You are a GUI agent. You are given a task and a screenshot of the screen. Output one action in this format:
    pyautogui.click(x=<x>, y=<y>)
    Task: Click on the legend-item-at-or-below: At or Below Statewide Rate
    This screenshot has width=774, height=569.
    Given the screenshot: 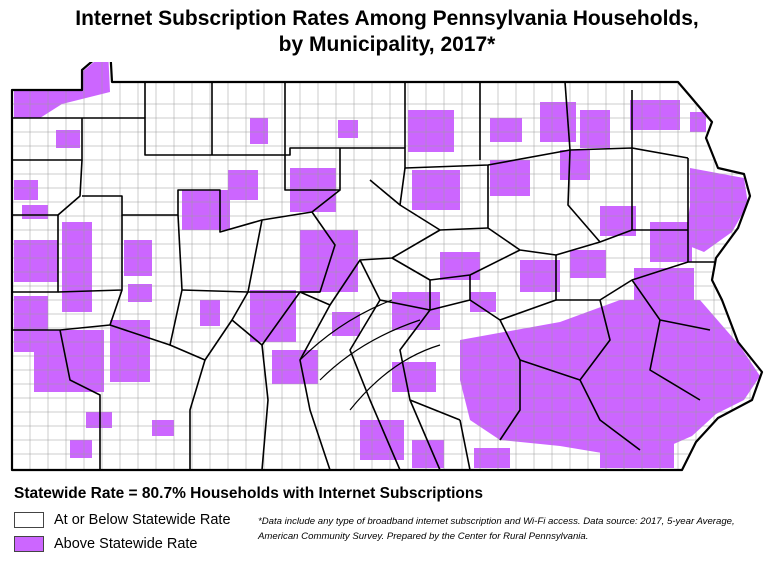 What is the action you would take?
    pyautogui.click(x=122, y=520)
    